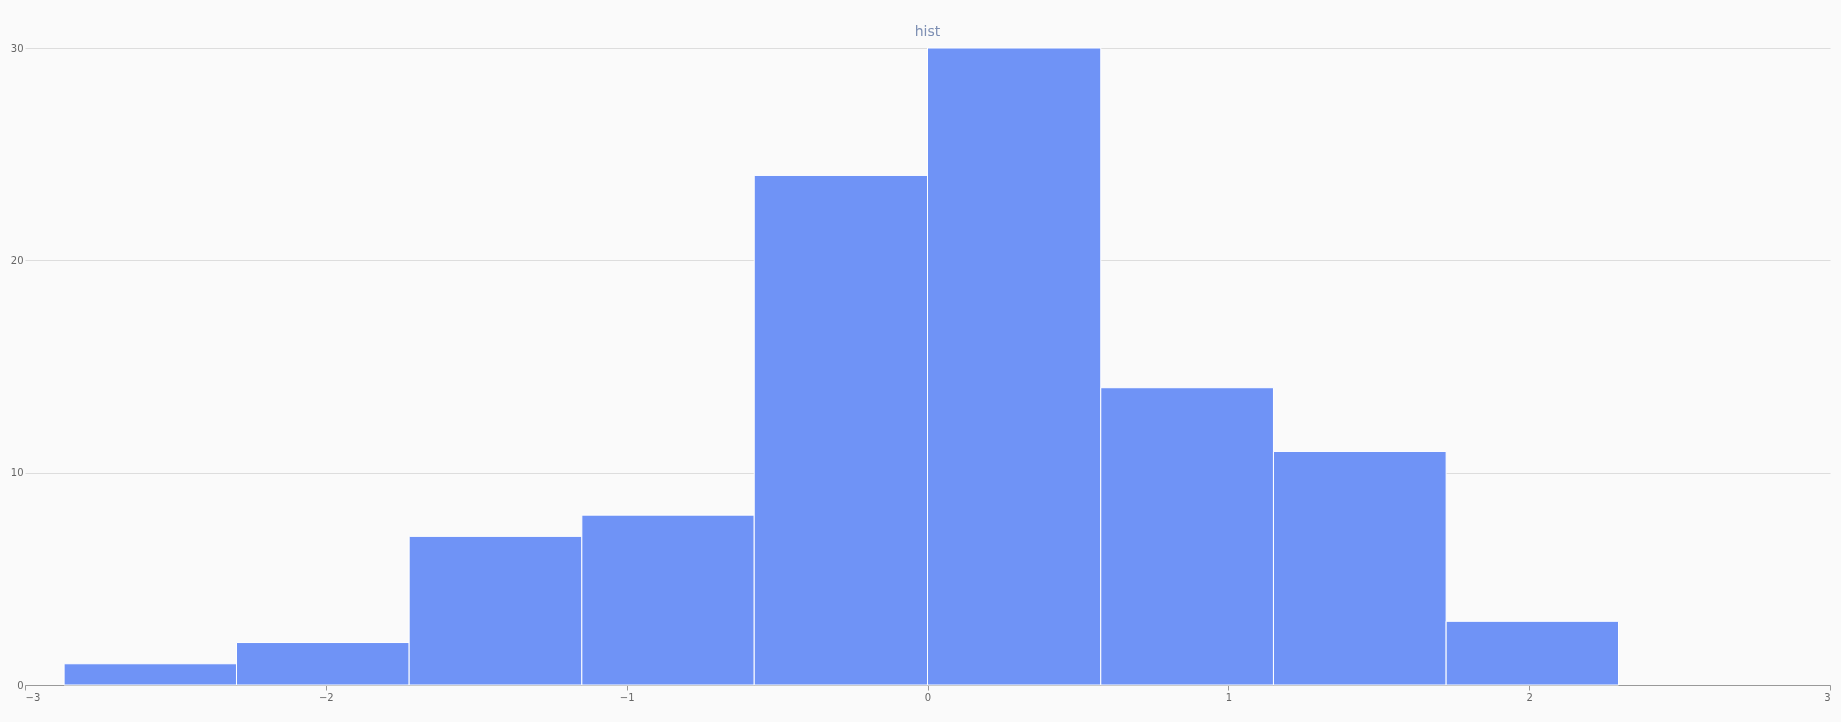 The width and height of the screenshot is (1841, 722). I want to click on chart-title: hist, so click(927, 31).